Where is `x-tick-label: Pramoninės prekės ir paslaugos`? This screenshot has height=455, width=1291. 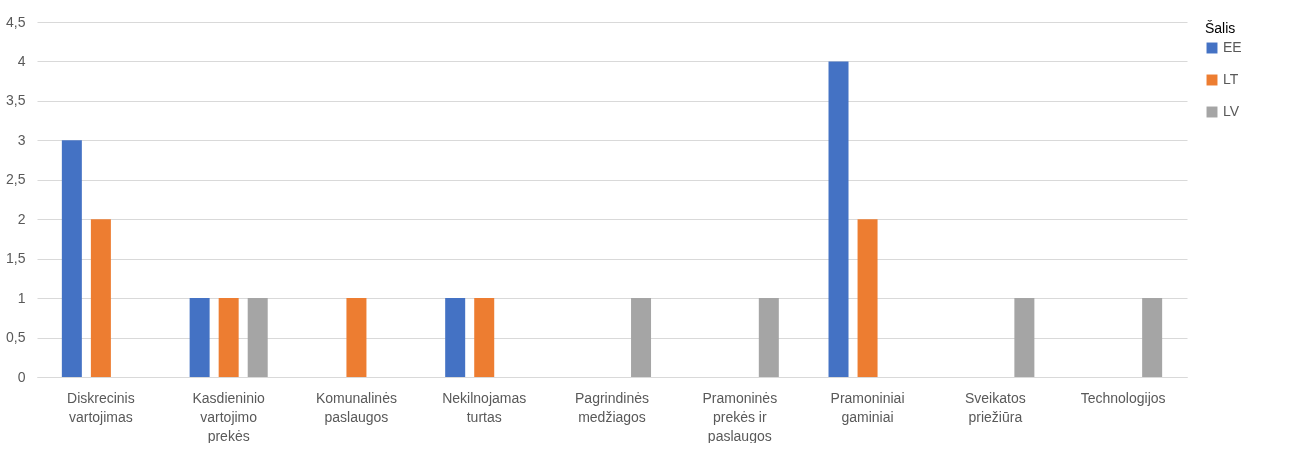
x-tick-label: Pramoninės prekės ir paslaugos is located at coordinates (740, 416).